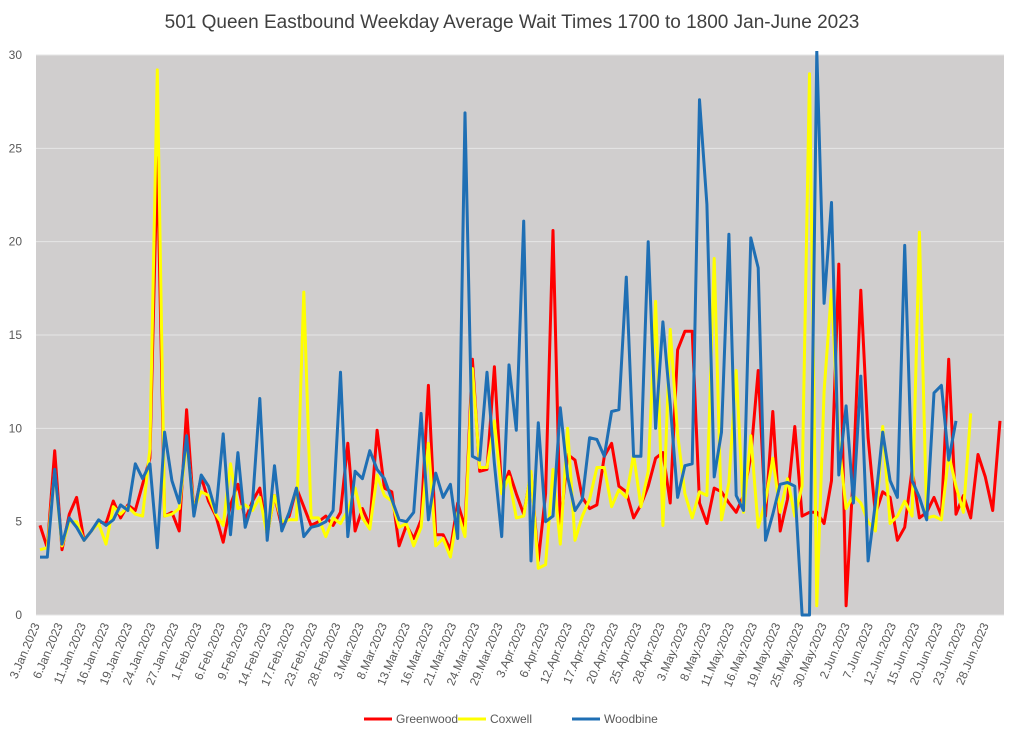 This screenshot has height=740, width=1024. I want to click on legend: Greenwood Coxwell Woodbine, so click(511, 719).